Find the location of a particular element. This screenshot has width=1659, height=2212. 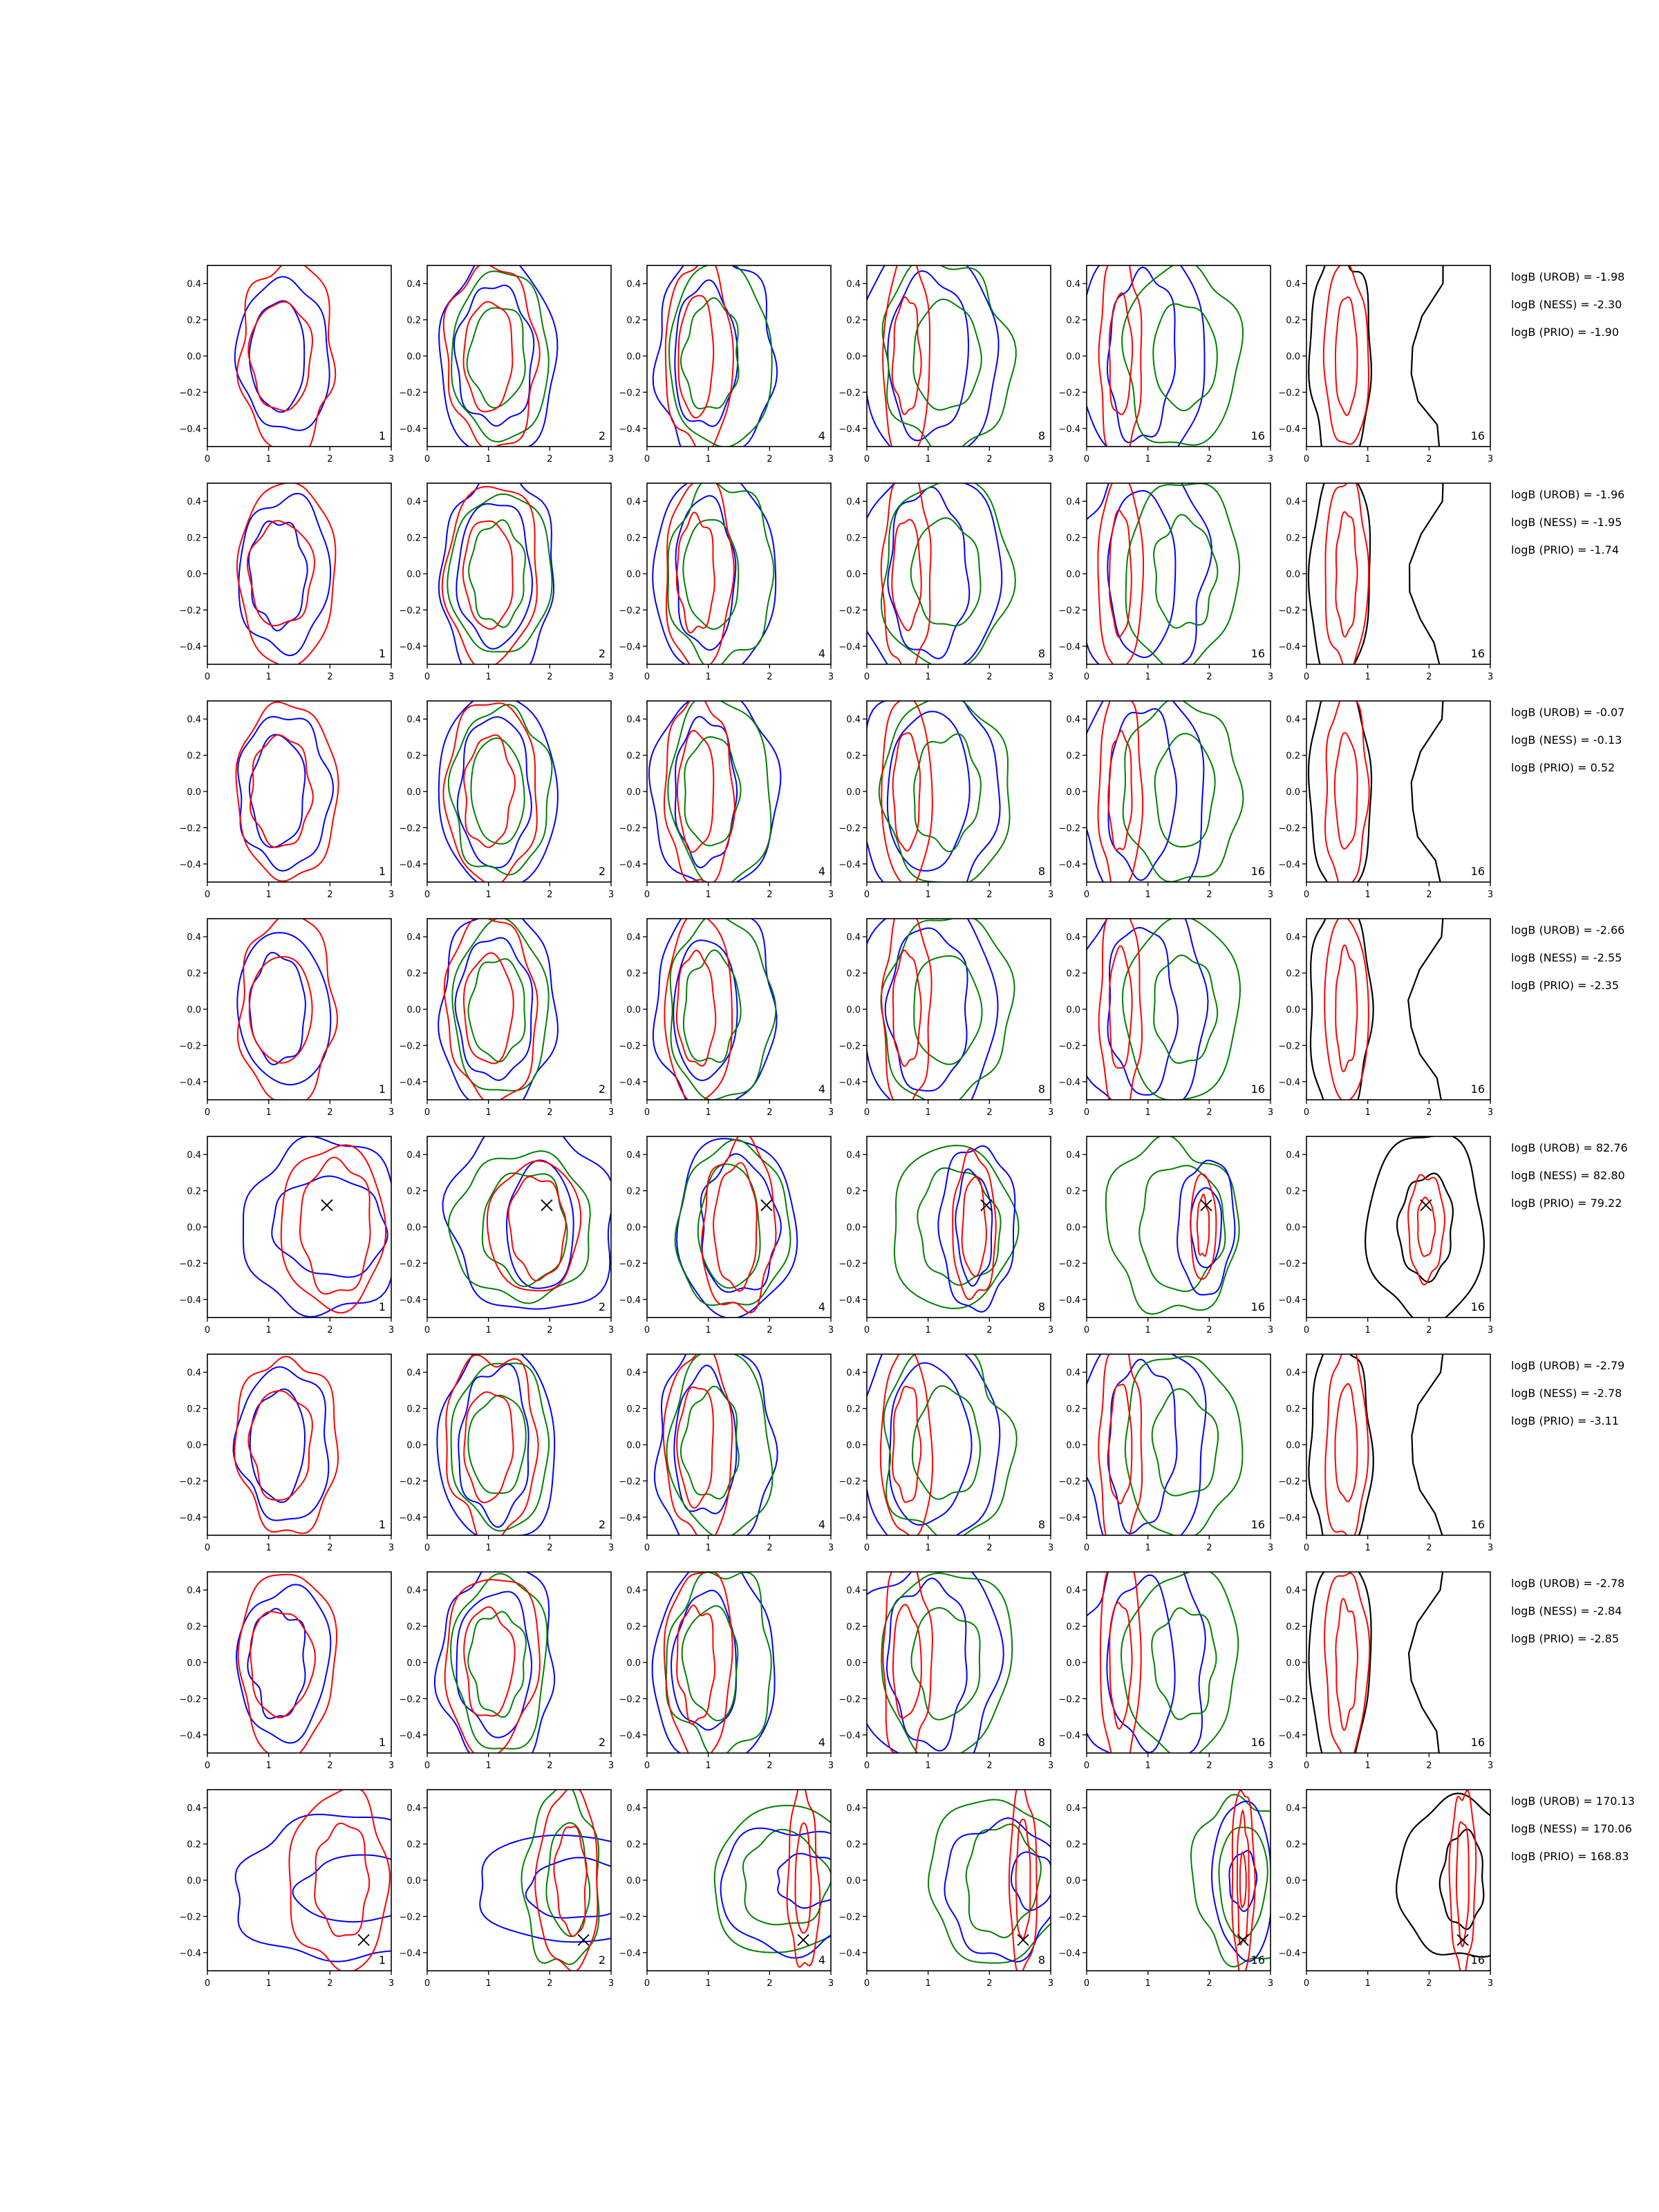

panel-r1-c4: 0.4 0.2 0.0 −0.2 −0.4 0 1 2 3 8 is located at coordinates (946, 365).